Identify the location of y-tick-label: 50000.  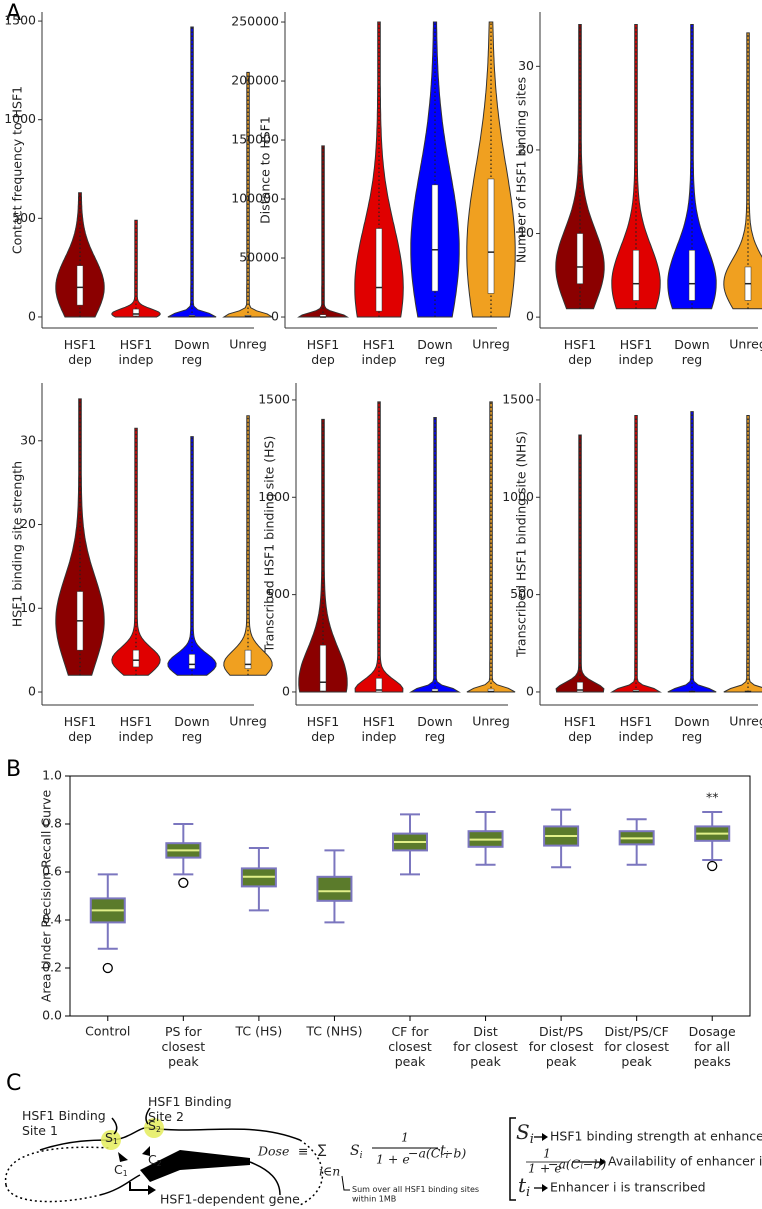
(259, 257).